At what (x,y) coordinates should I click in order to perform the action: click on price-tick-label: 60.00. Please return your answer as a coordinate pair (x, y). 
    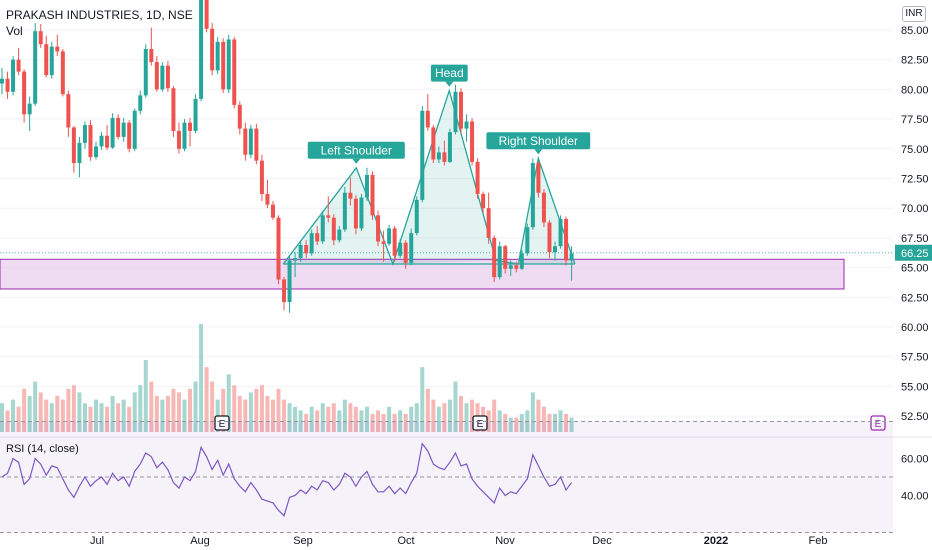
    Looking at the image, I should click on (915, 328).